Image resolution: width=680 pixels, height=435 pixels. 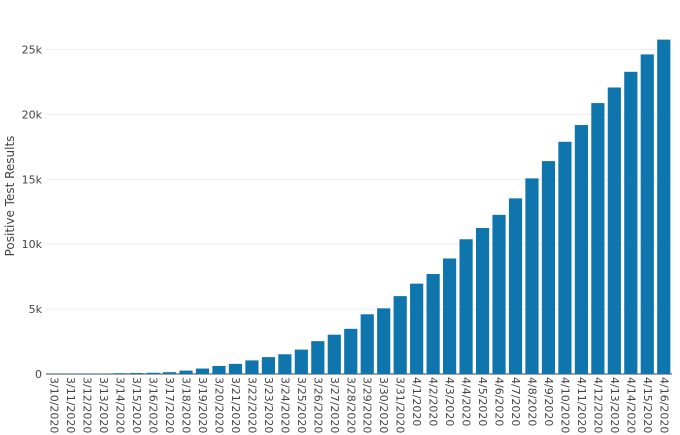 I want to click on x-tick-label: 4/5/2020, so click(x=482, y=401).